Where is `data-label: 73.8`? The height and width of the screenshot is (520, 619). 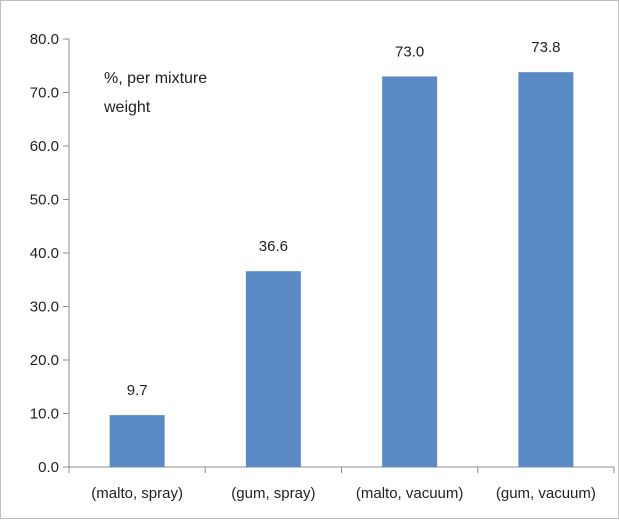 data-label: 73.8 is located at coordinates (545, 47).